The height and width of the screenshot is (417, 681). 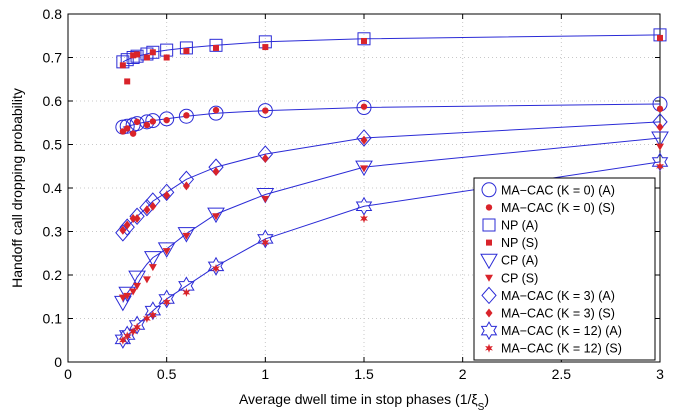 What do you see at coordinates (53, 145) in the screenshot?
I see `y-tick-label: 0.5` at bounding box center [53, 145].